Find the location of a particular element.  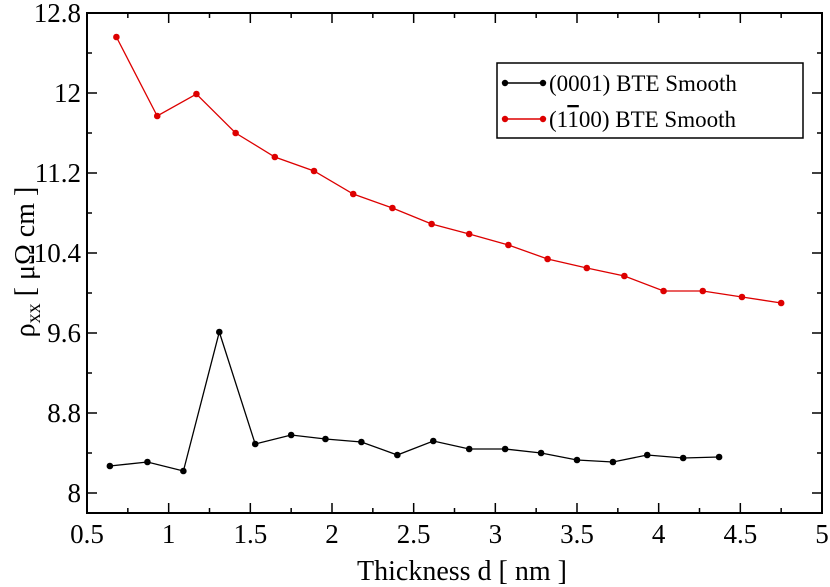

y-tick-label: 12 is located at coordinates (67, 93).